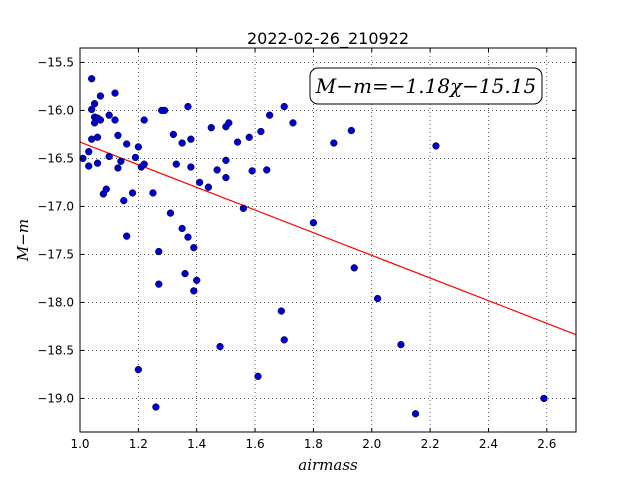 The height and width of the screenshot is (480, 640). What do you see at coordinates (371, 444) in the screenshot?
I see `x-tick-label: 2.0` at bounding box center [371, 444].